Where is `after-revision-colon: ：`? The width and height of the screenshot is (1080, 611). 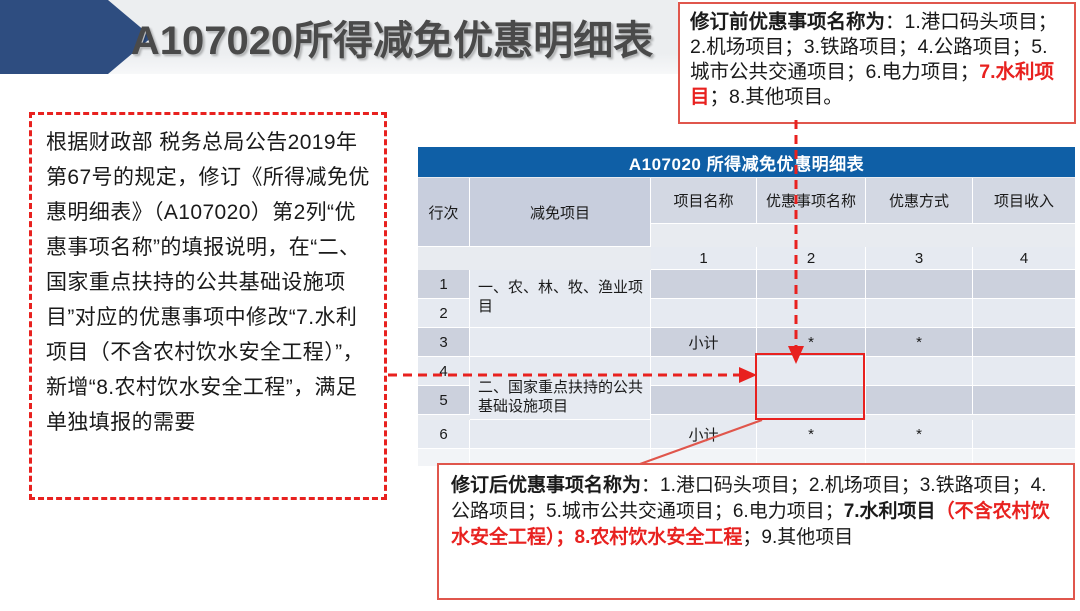
after-revision-colon: ： is located at coordinates (651, 485).